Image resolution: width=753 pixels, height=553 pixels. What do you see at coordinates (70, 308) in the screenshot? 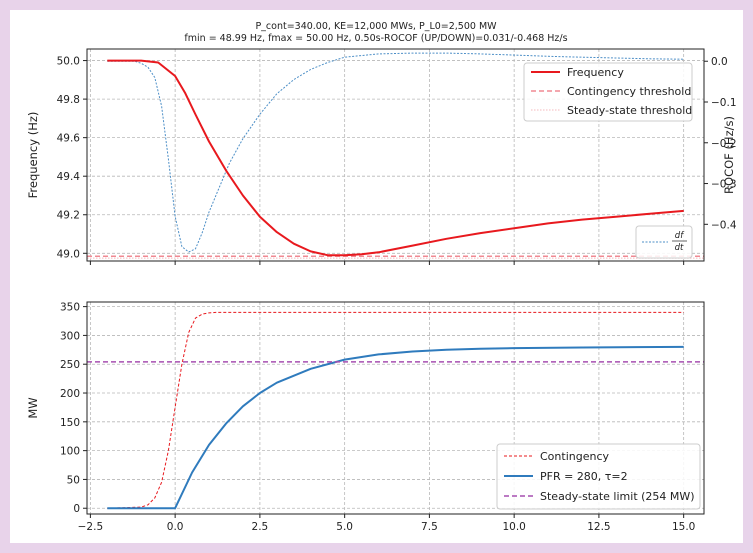
I see `bottom-yaxis-tick-label: 350` at bounding box center [70, 308].